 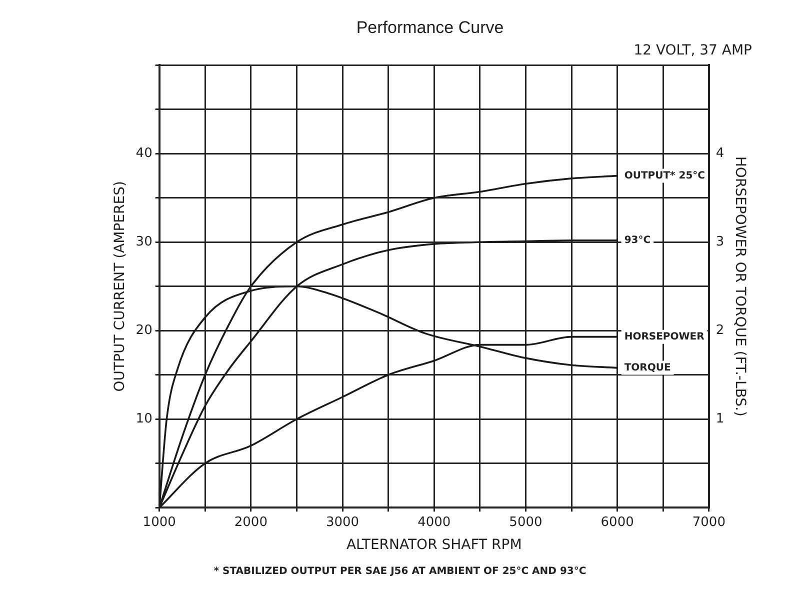 What do you see at coordinates (525, 522) in the screenshot?
I see `x-tick-label: 5000` at bounding box center [525, 522].